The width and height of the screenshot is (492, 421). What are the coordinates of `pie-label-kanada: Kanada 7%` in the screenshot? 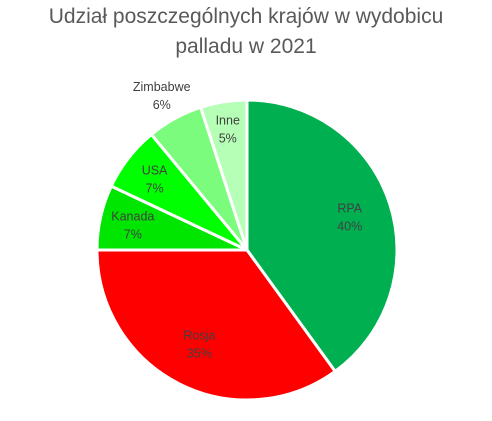 It's located at (132, 225).